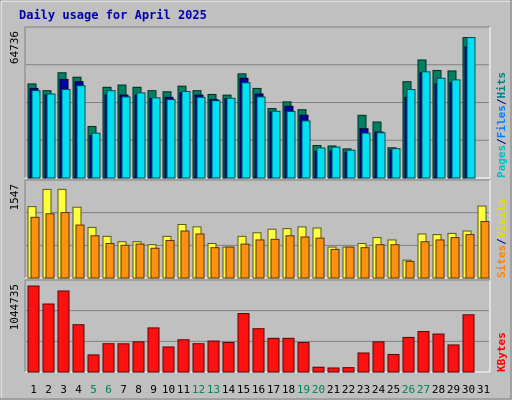 Image resolution: width=512 pixels, height=400 pixels. What do you see at coordinates (183, 389) in the screenshot?
I see `x-tick-label: 11` at bounding box center [183, 389].